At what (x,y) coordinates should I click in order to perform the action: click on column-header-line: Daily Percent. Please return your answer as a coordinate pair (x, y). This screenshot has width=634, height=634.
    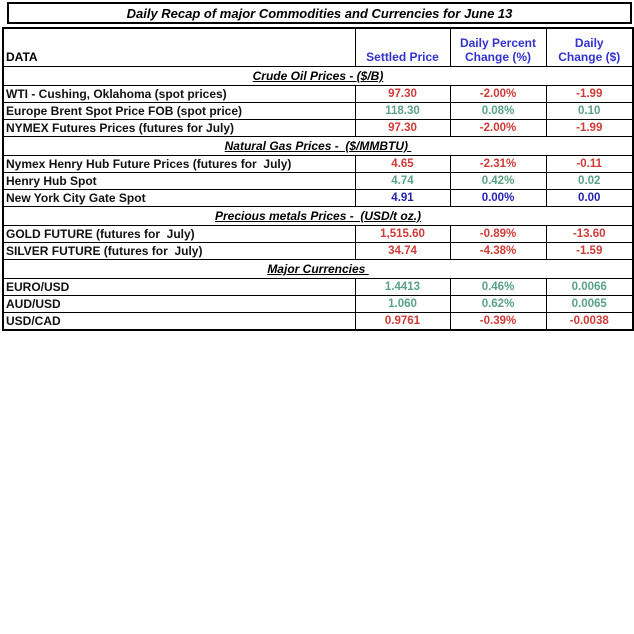
    Looking at the image, I should click on (498, 43).